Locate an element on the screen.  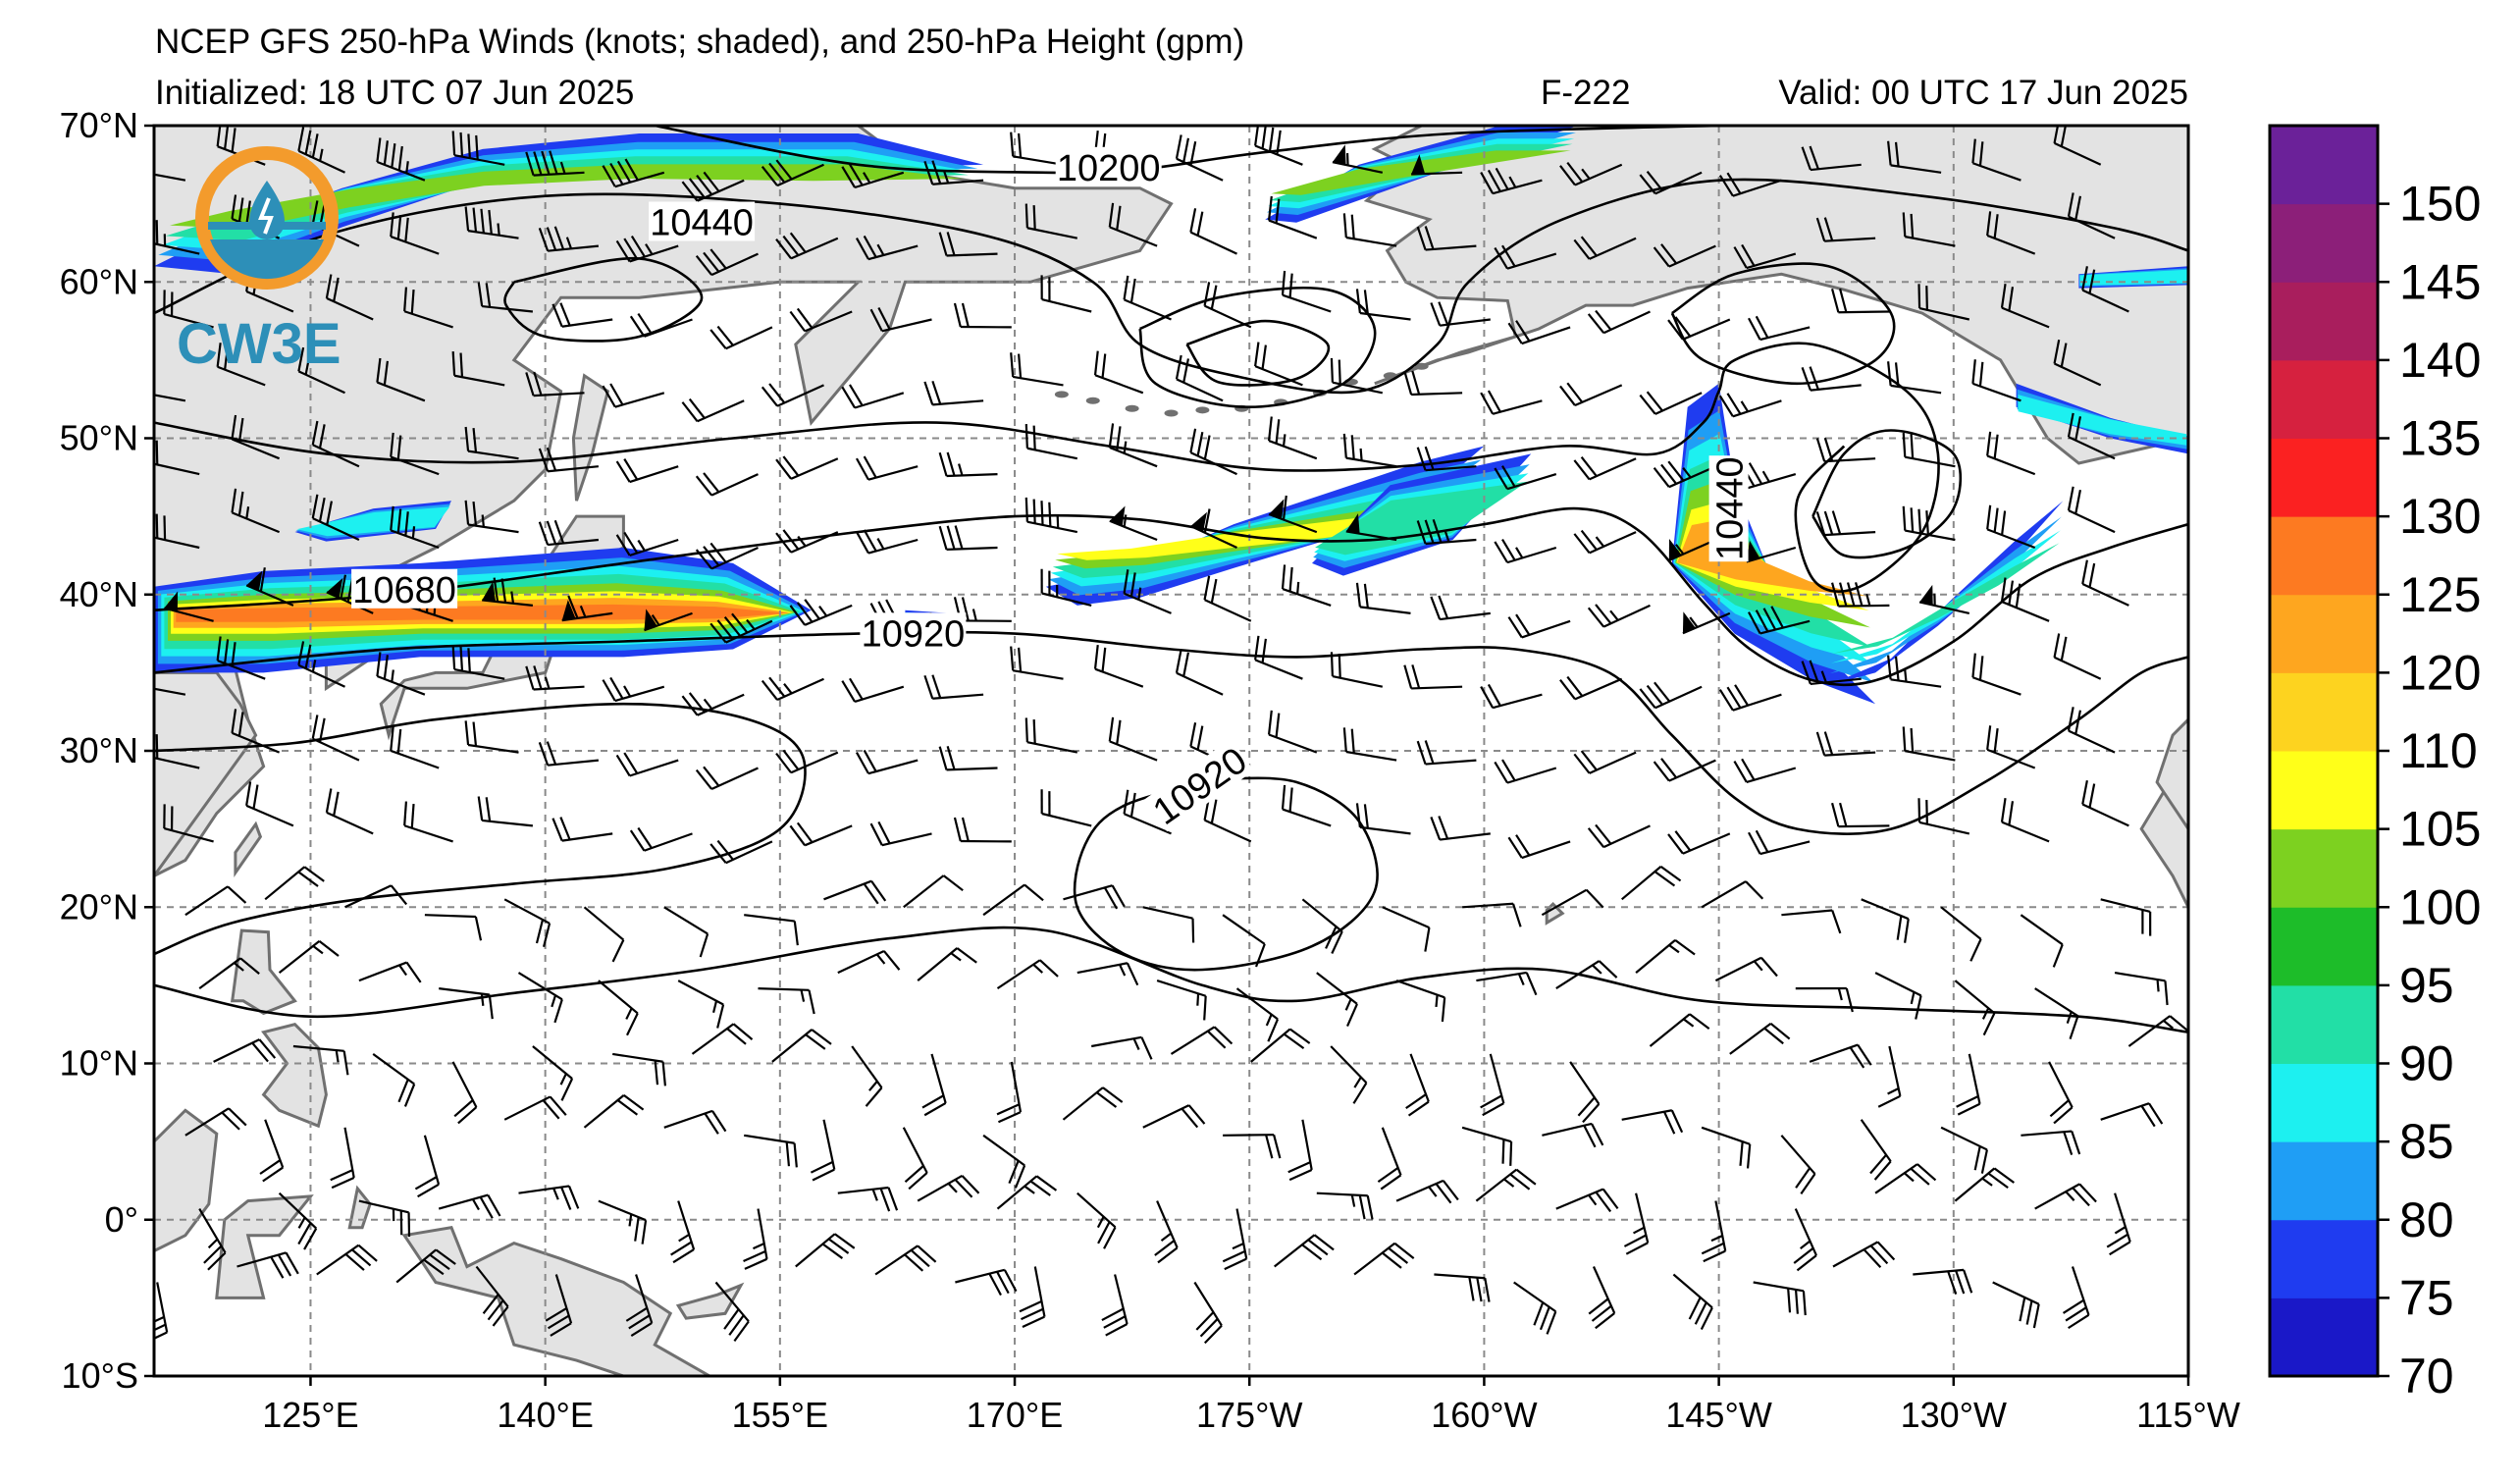
cw3e-logo: CW3E is located at coordinates (259, 261).